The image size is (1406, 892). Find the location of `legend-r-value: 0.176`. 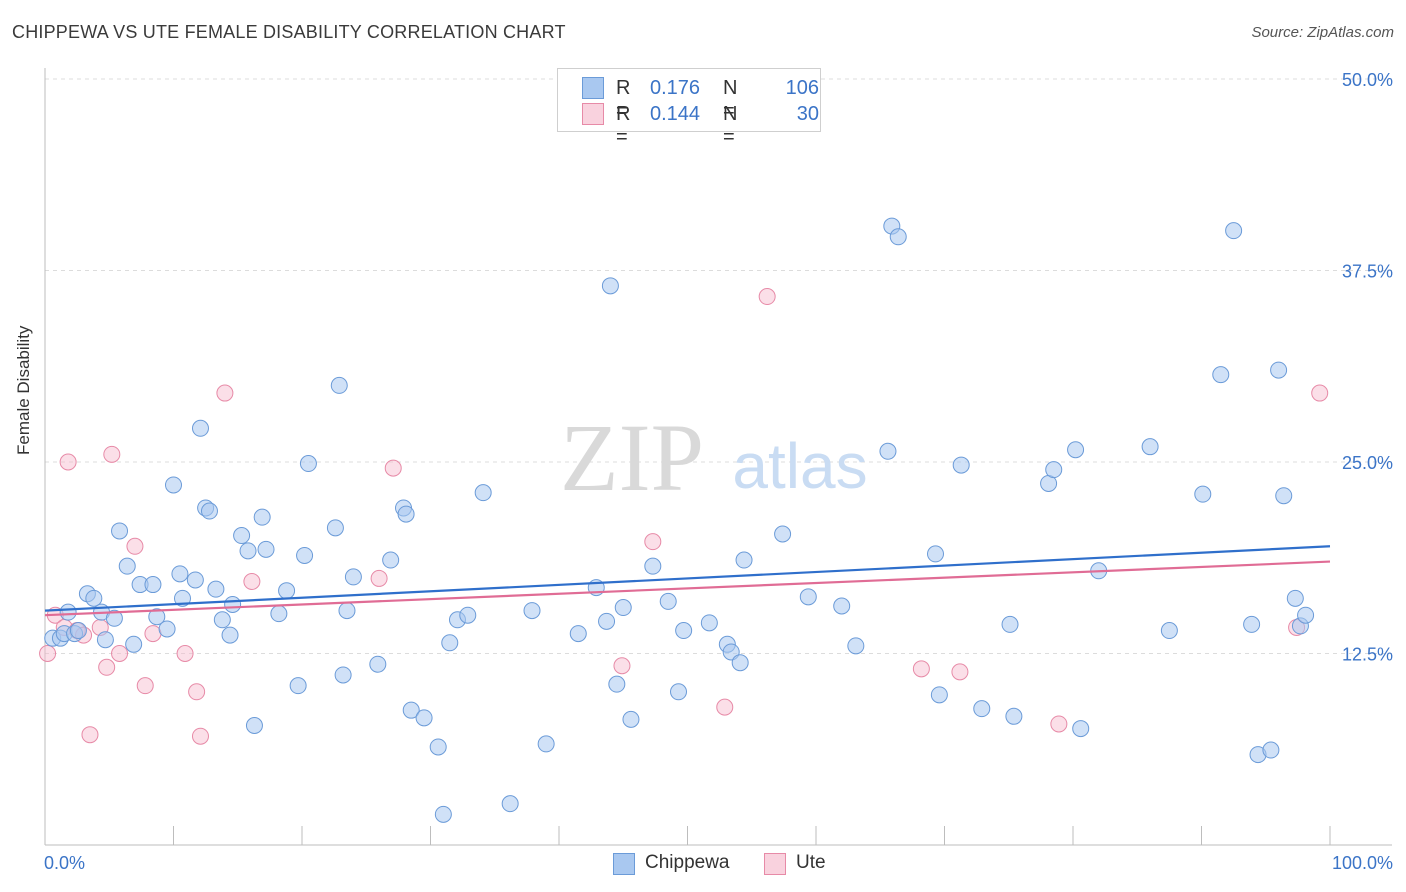

legend-r-value: 0.176 is located at coordinates (675, 88).